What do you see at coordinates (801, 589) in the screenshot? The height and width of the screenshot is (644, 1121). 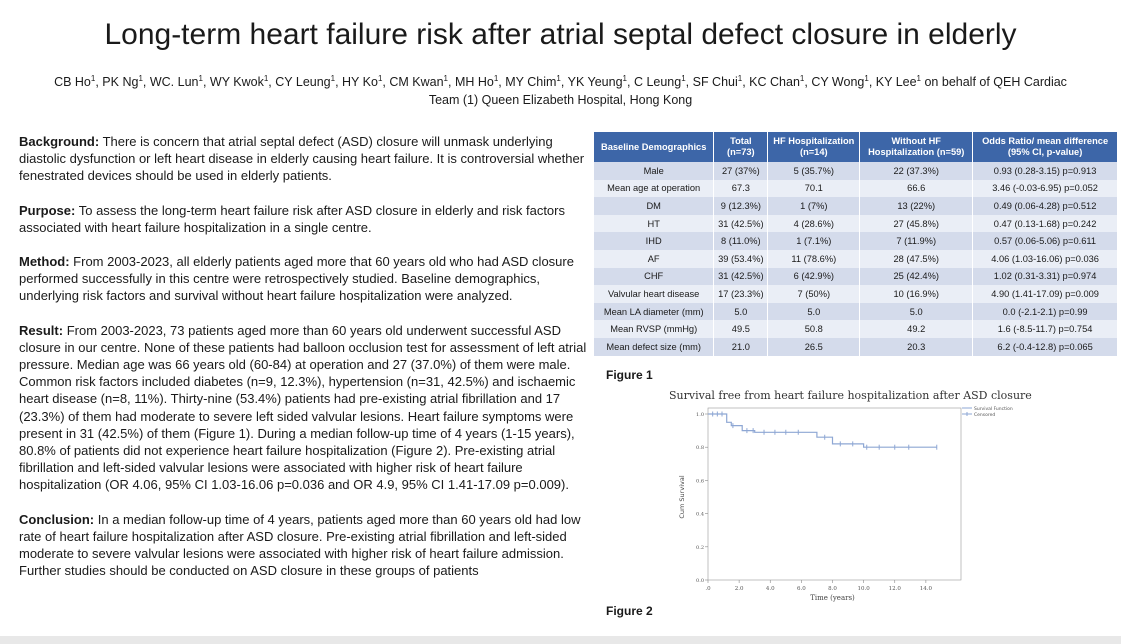 I see `x-tick-label: 6.0` at bounding box center [801, 589].